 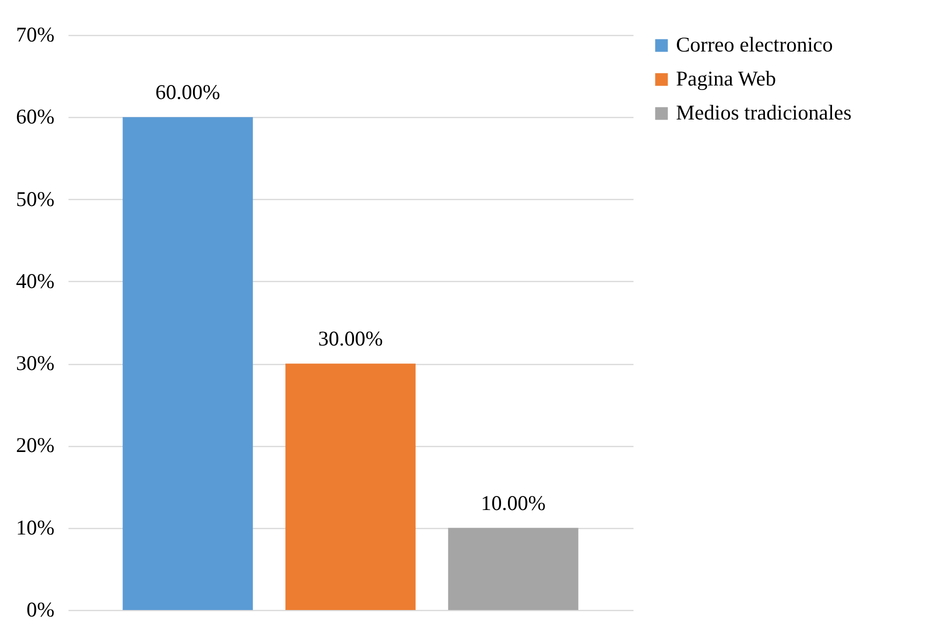 What do you see at coordinates (40, 610) in the screenshot?
I see `y-tick-label: 0%` at bounding box center [40, 610].